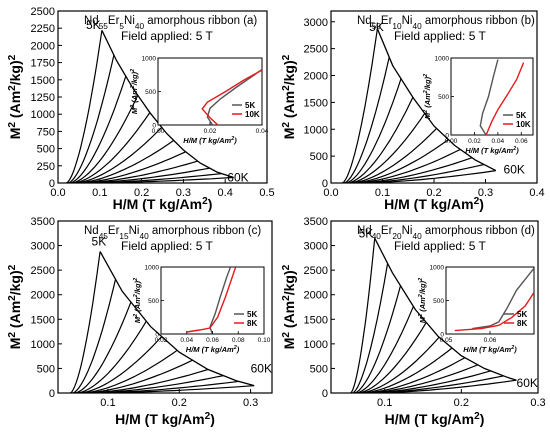 The image size is (550, 445). Describe the element at coordinates (250, 21) in the screenshot. I see `panel-label: (a)` at that location.